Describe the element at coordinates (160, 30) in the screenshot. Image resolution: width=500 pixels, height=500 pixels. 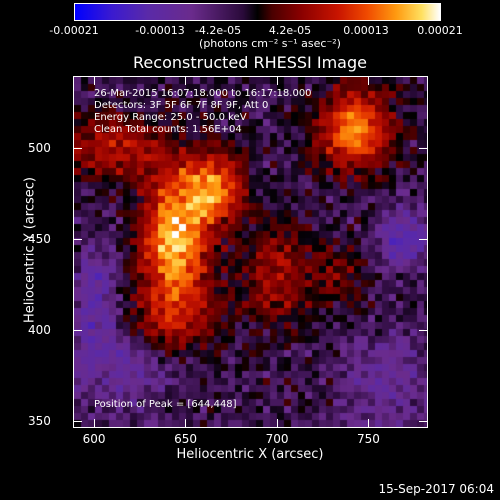
I see `colorbar-tick: -0.00013` at that location.